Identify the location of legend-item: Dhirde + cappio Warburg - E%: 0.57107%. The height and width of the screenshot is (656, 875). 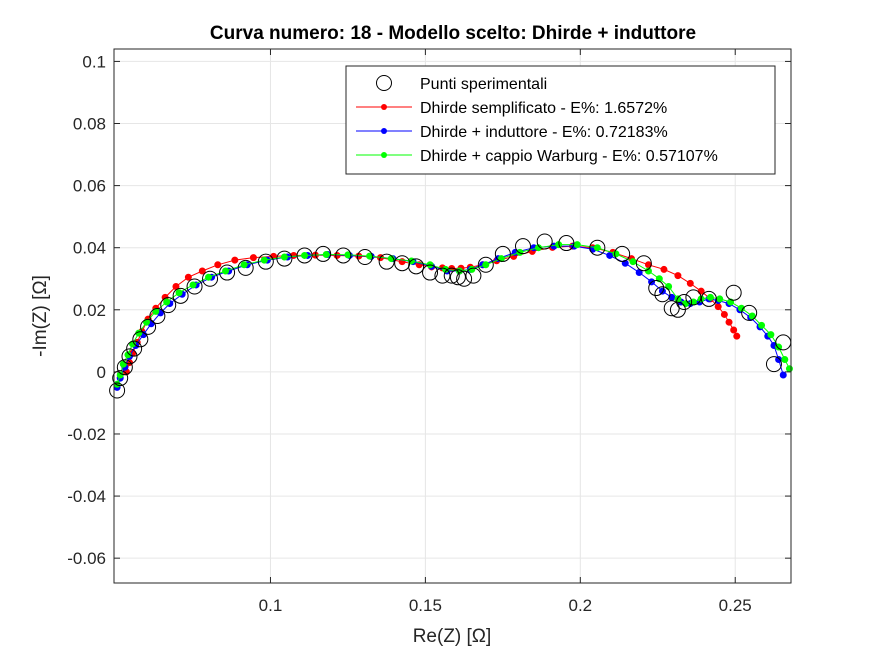
(537, 156).